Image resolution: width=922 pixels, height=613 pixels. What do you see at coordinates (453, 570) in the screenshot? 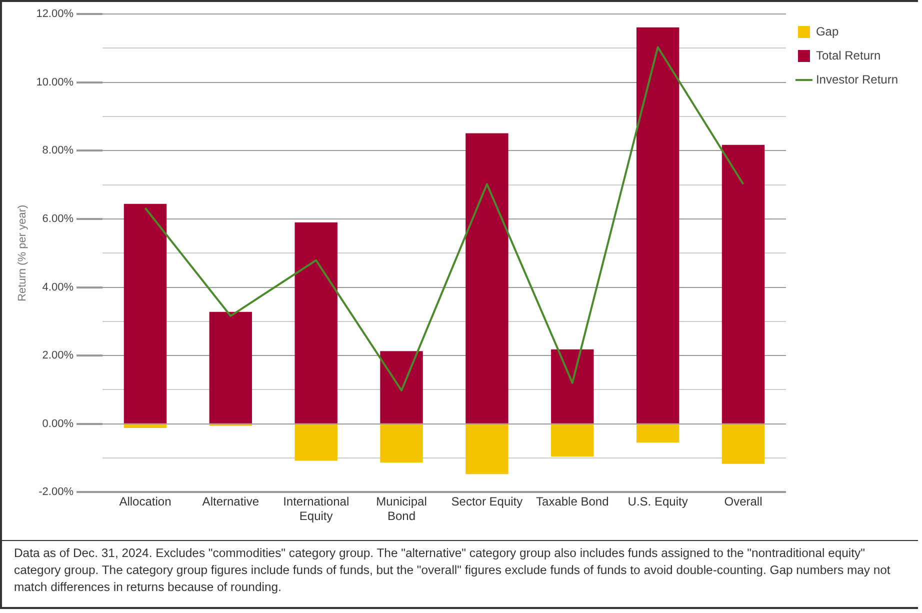
I see `text: Data as of Dec. 31, 2024. Excludes "commodities" category group. The "alternative" category group also includes funds assigned to the "nontraditional equity" category group. The category group figures include funds of funds, but the "overall" figures exclude funds of funds to avoid double-counting. Gap numbers may not match differences in returns because of rounding.` at bounding box center [453, 570].